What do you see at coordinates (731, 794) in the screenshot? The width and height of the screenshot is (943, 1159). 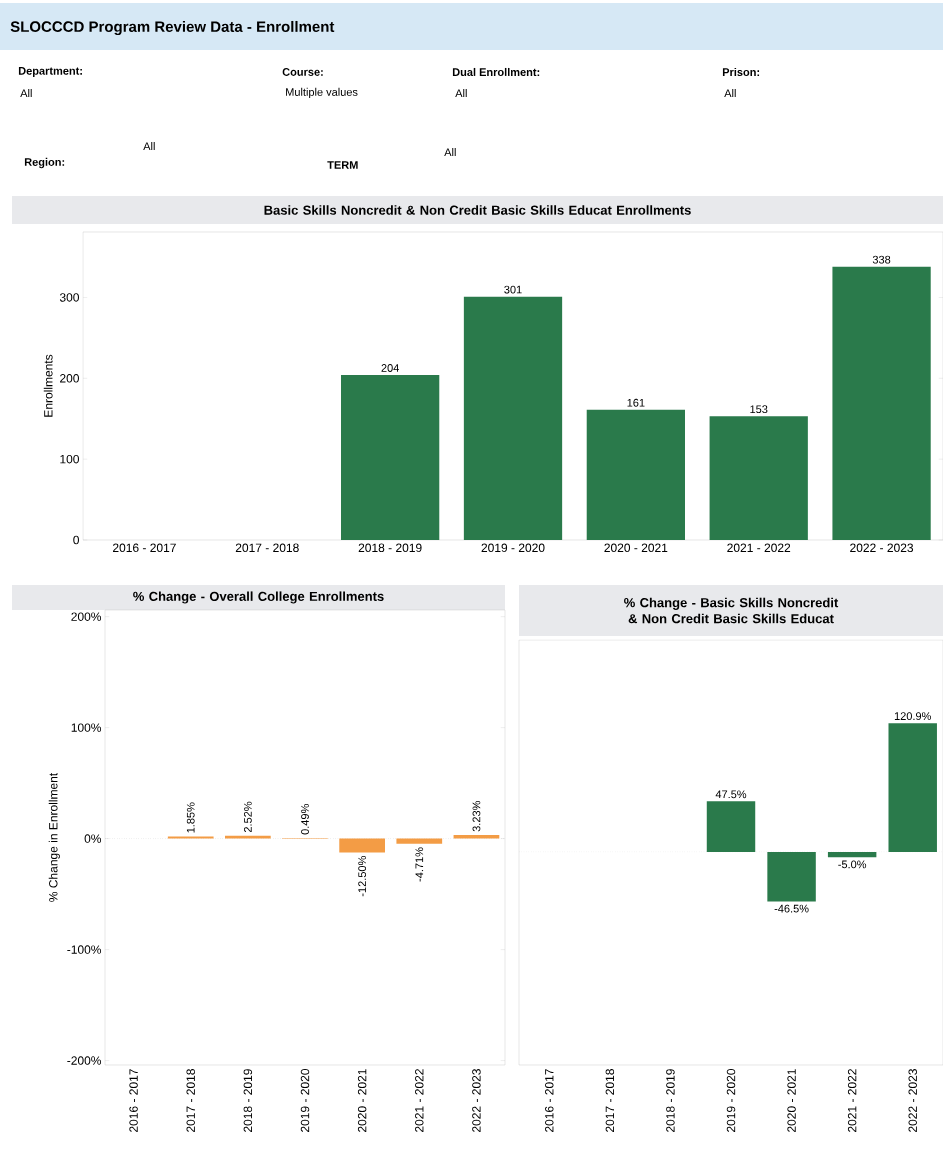 I see `data-label: 47.5%` at bounding box center [731, 794].